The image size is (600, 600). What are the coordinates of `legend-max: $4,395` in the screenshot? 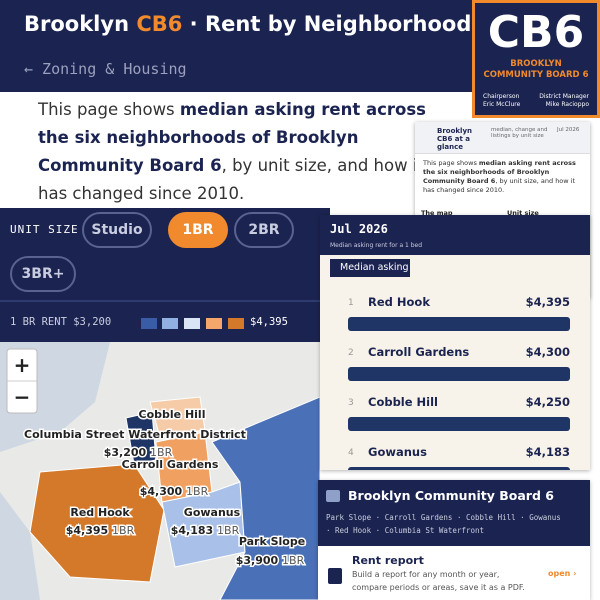 It's located at (269, 322).